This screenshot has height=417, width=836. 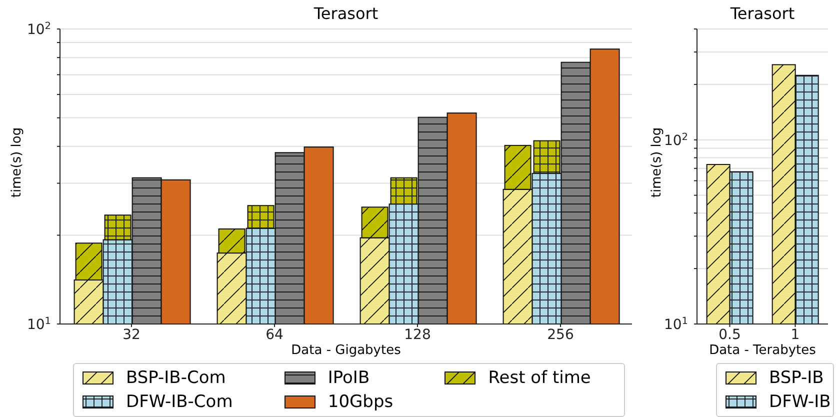 What do you see at coordinates (796, 378) in the screenshot?
I see `legend-label: BSP-IB` at bounding box center [796, 378].